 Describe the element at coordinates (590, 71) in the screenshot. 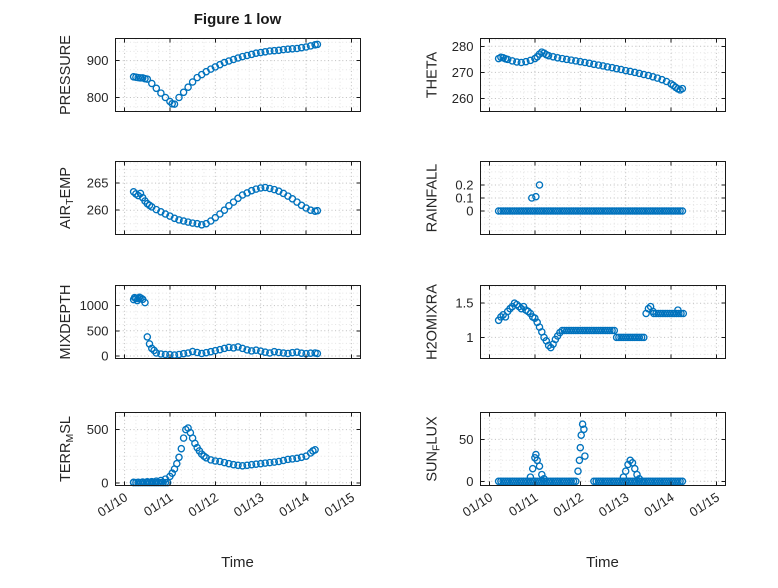

I see `data-points-THETA` at that location.